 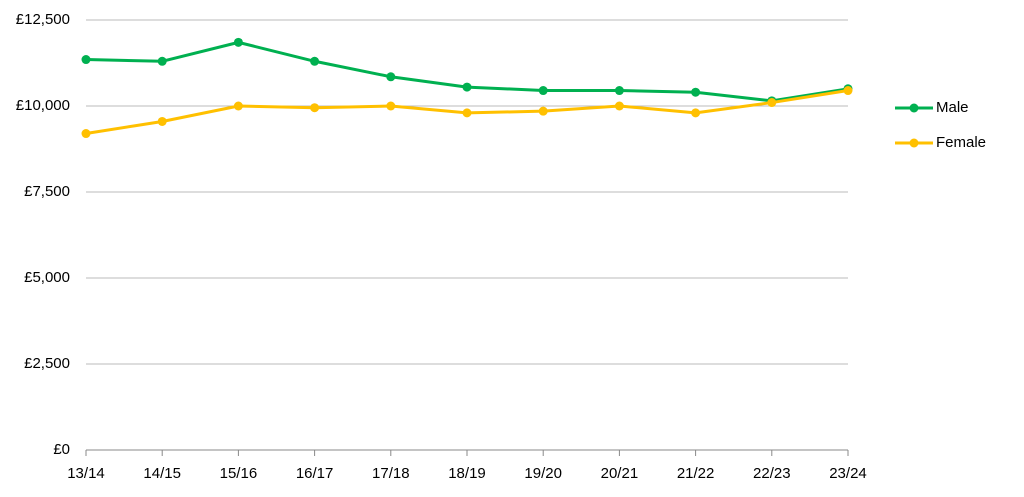 What do you see at coordinates (772, 473) in the screenshot?
I see `x-tick-label: 22/23` at bounding box center [772, 473].